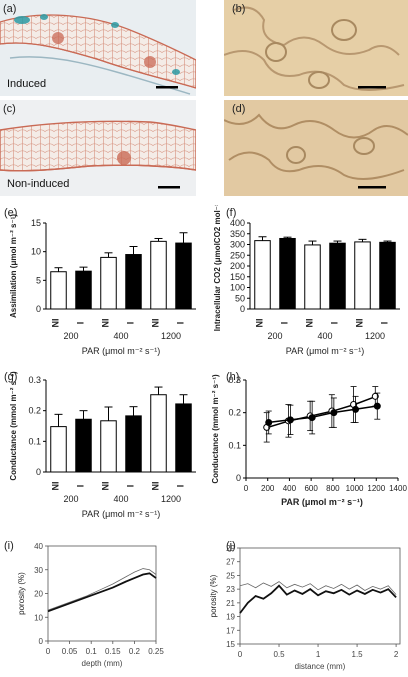 This screenshot has width=408, height=677. Describe the element at coordinates (237, 255) in the screenshot. I see `y-tick-label: 250` at that location.